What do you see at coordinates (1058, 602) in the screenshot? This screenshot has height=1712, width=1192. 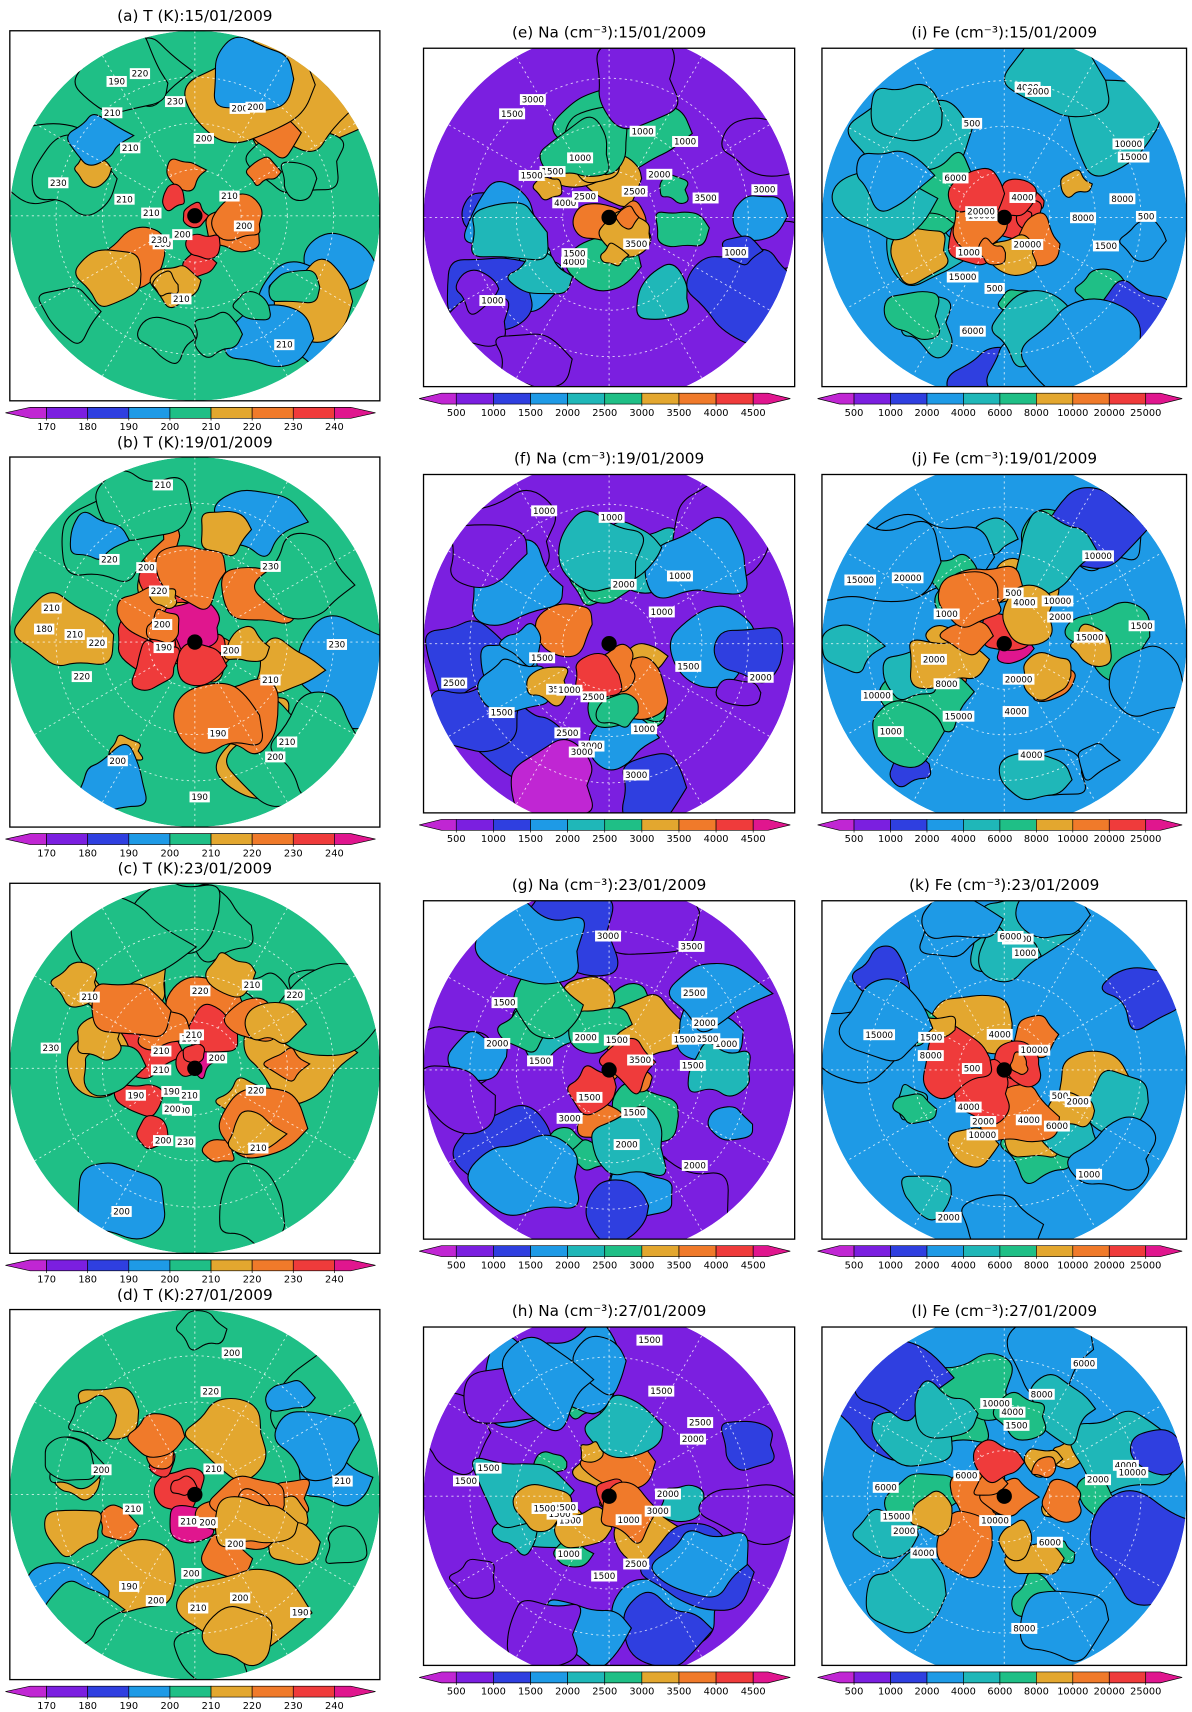 I see `contour-label-text: 10000` at bounding box center [1058, 602].